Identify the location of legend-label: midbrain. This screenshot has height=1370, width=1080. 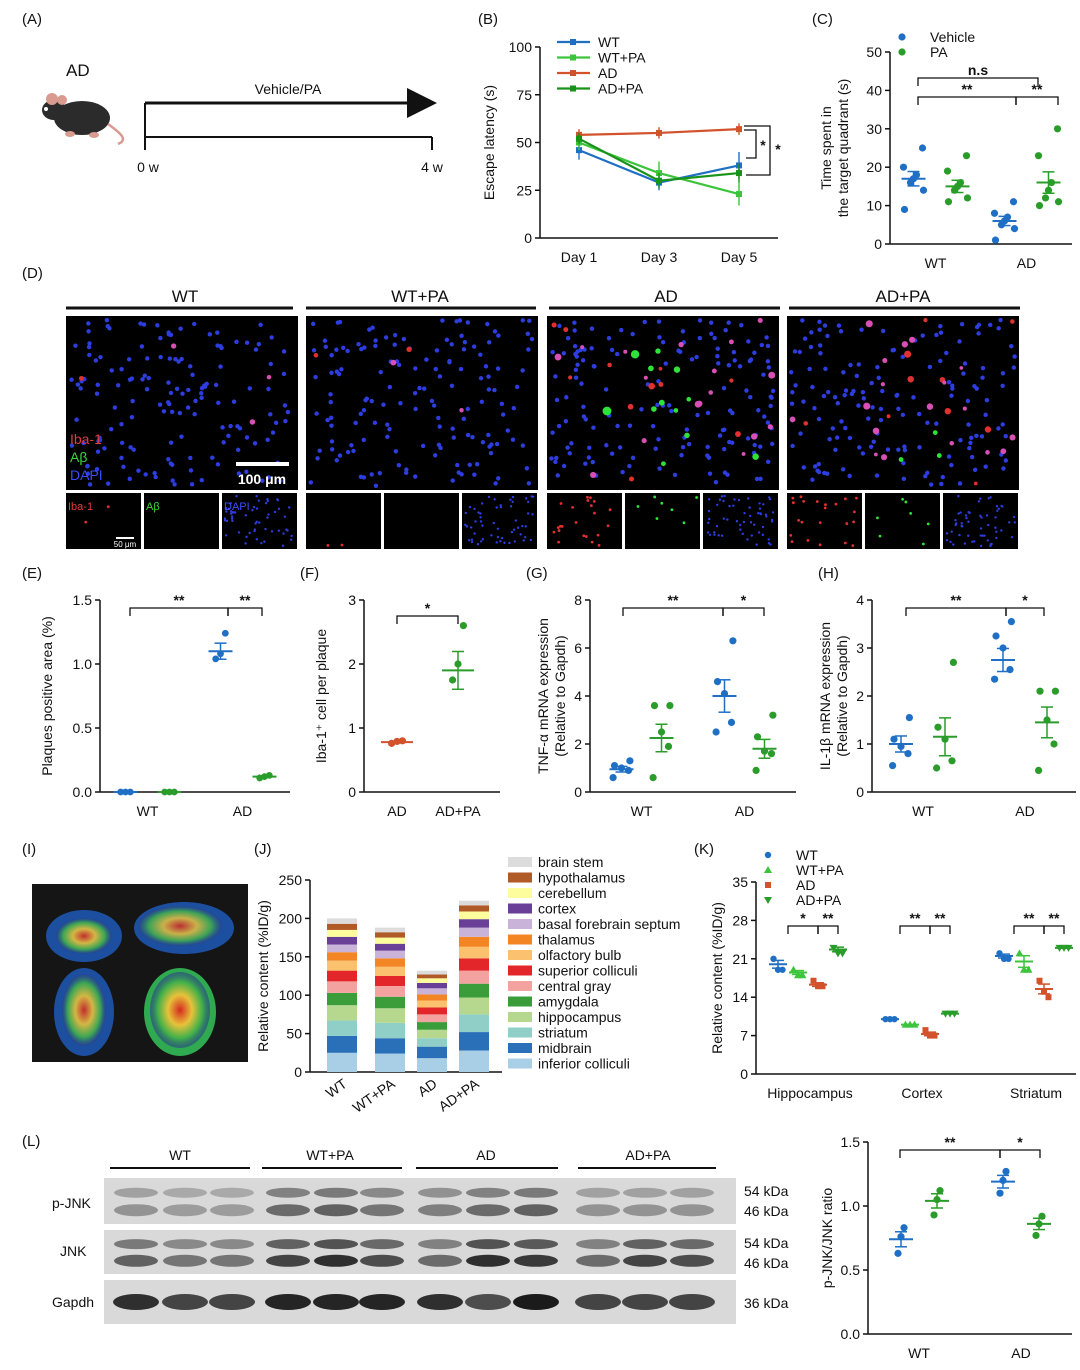
(565, 1048).